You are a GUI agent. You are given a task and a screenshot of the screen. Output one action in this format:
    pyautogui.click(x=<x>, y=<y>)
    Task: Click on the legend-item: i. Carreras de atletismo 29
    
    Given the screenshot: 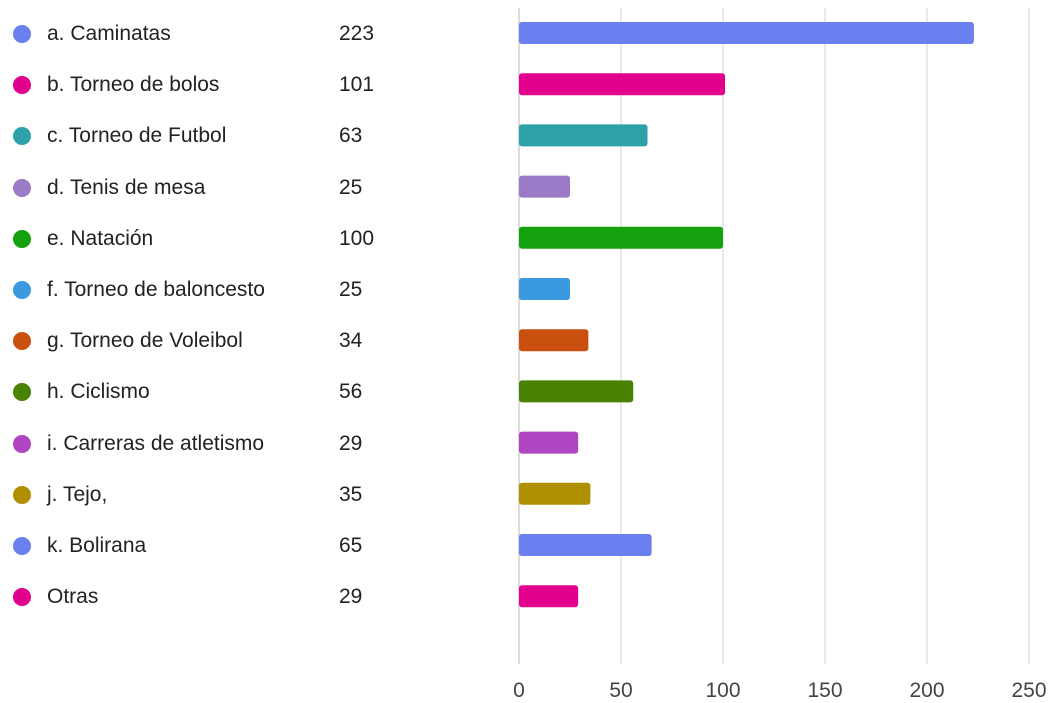 What is the action you would take?
    pyautogui.click(x=250, y=444)
    